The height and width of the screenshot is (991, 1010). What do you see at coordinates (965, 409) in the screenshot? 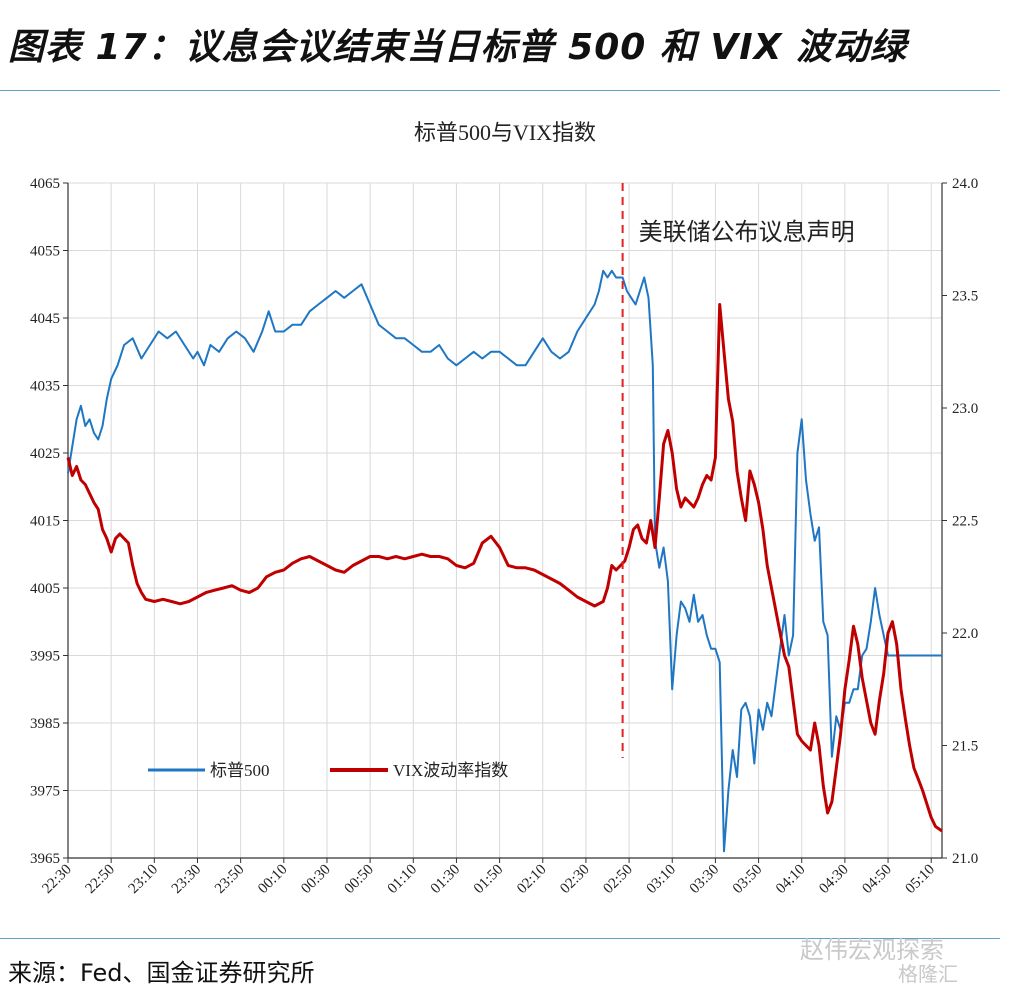
I see `y-right-tick-label: 23.0` at bounding box center [965, 409].